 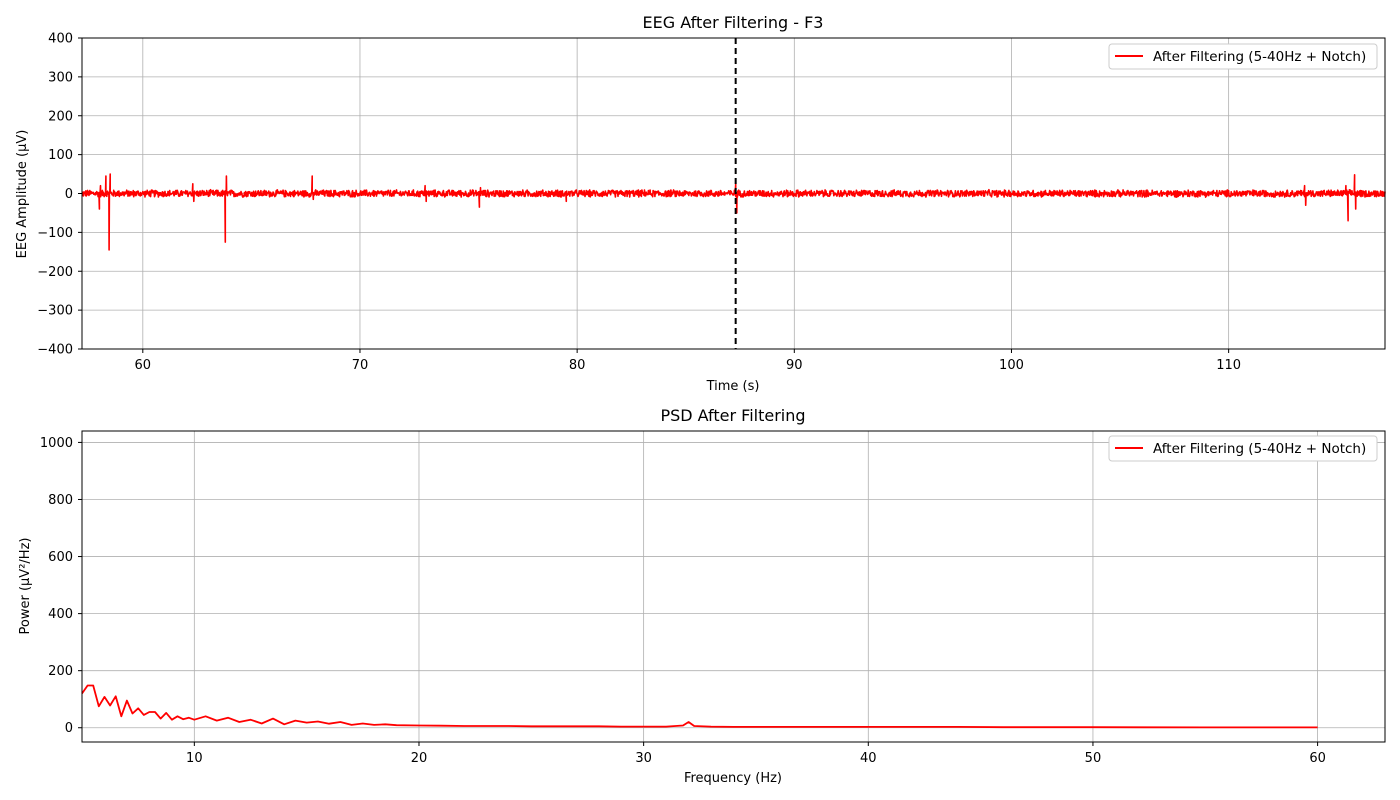 I want to click on psd-y-tick-label: 200, so click(x=60, y=671).